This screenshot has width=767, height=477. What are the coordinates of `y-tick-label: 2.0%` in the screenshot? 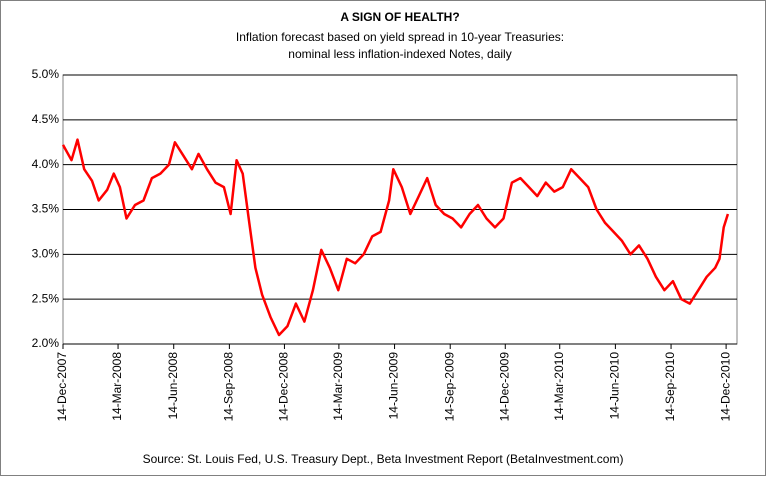 It's located at (46, 343).